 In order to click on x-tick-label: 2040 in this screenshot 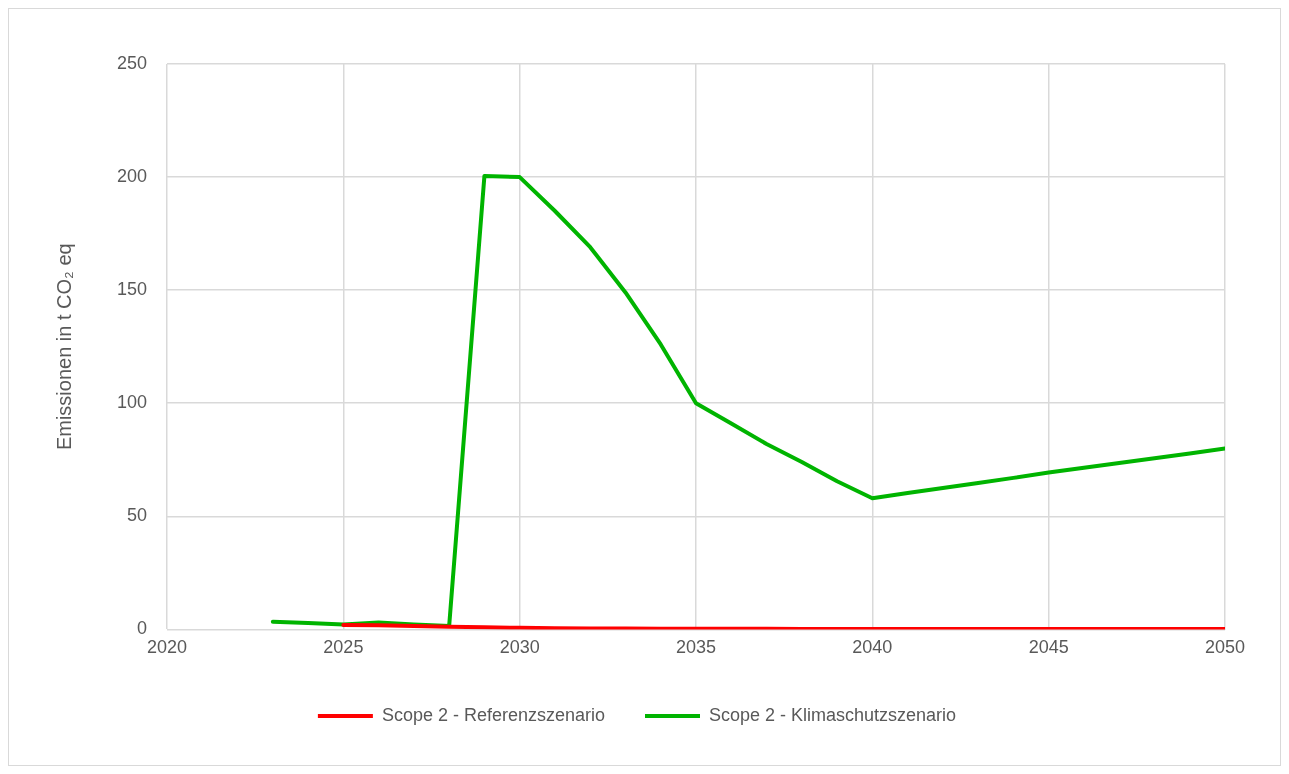, I will do `click(872, 647)`.